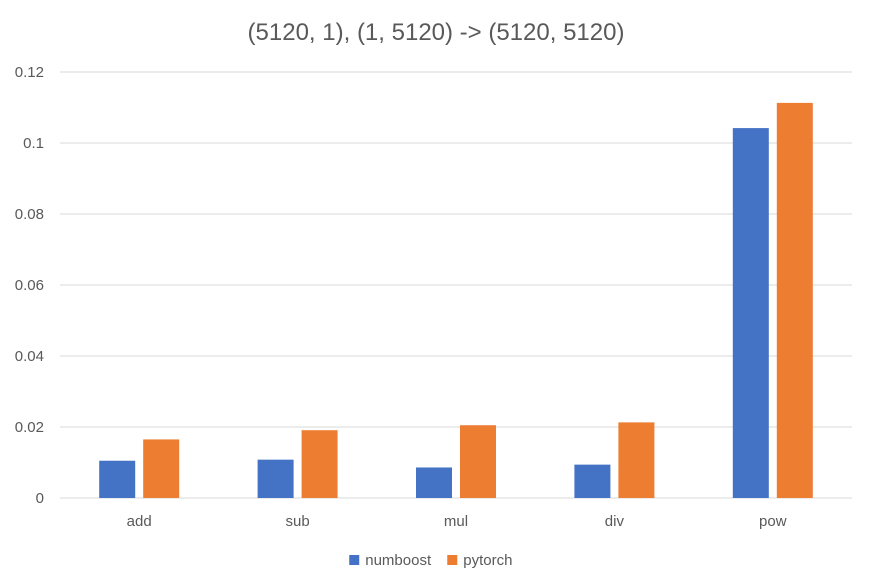  I want to click on y-tick-label: 0.06, so click(29, 285).